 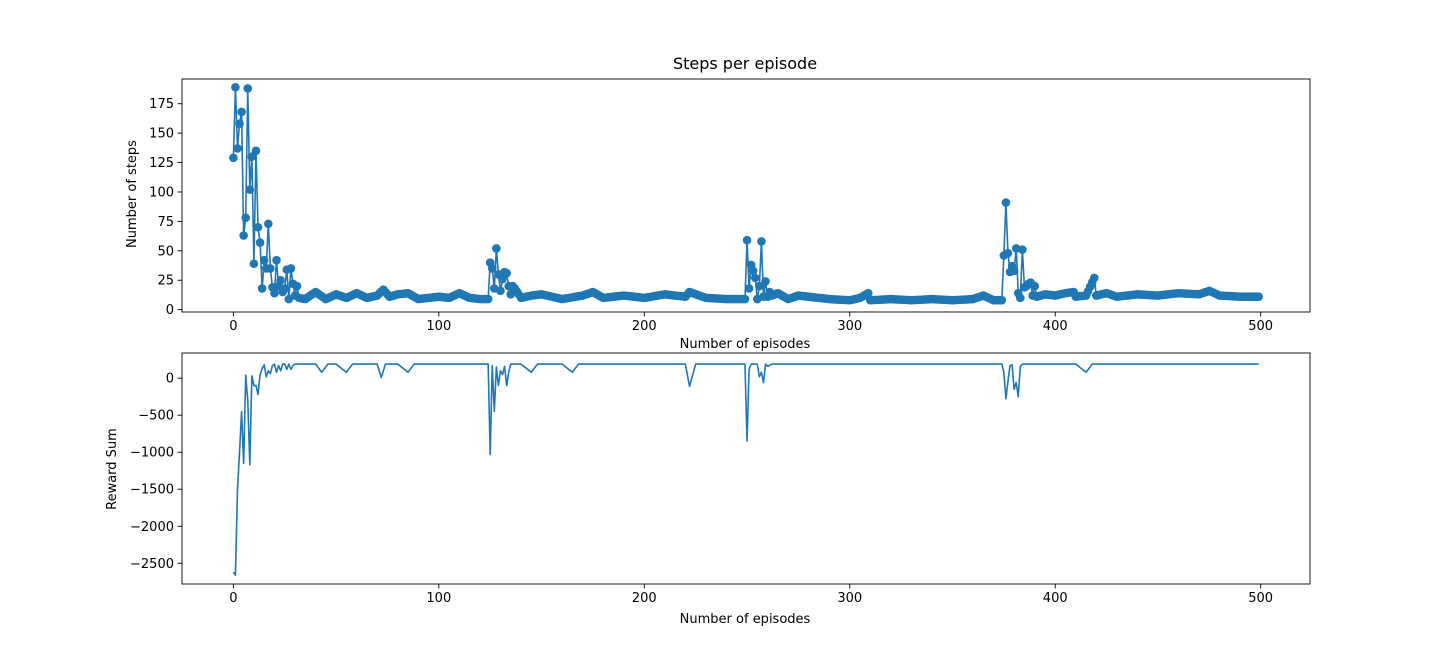 What do you see at coordinates (438, 598) in the screenshot?
I see `reward-x-tick-label: 100` at bounding box center [438, 598].